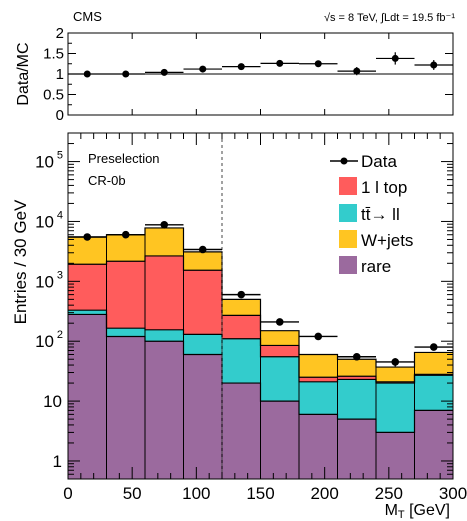 This screenshot has height=521, width=467. Describe the element at coordinates (124, 158) in the screenshot. I see `annotation-preselection: Preselection` at that location.